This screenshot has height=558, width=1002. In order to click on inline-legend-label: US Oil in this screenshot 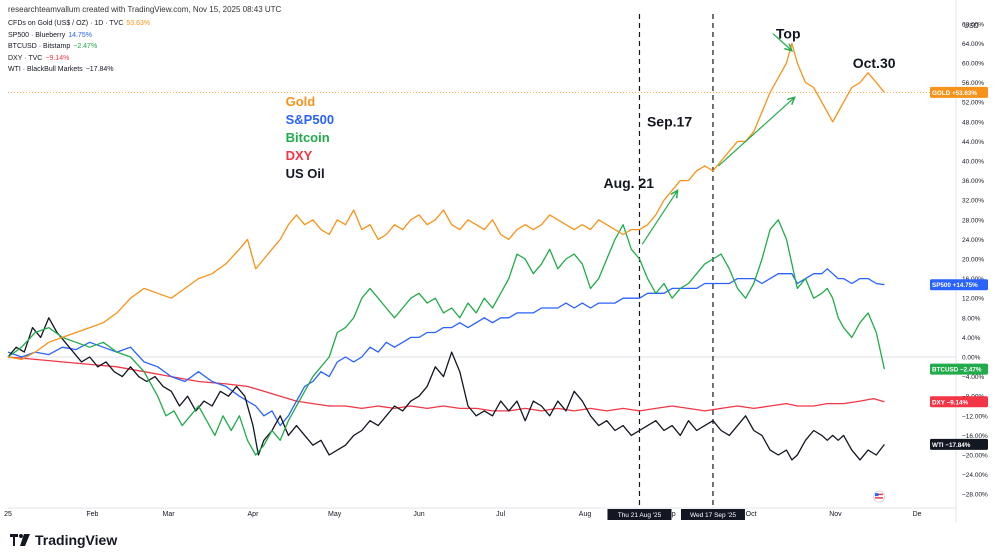, I will do `click(305, 173)`.